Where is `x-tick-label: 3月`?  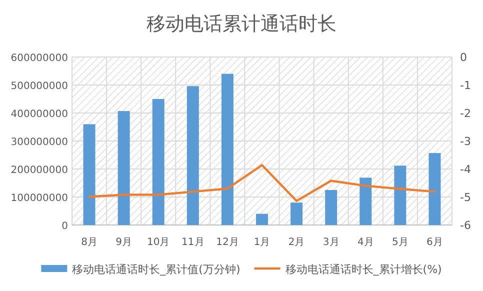 x-tick-label: 3月 is located at coordinates (331, 242).